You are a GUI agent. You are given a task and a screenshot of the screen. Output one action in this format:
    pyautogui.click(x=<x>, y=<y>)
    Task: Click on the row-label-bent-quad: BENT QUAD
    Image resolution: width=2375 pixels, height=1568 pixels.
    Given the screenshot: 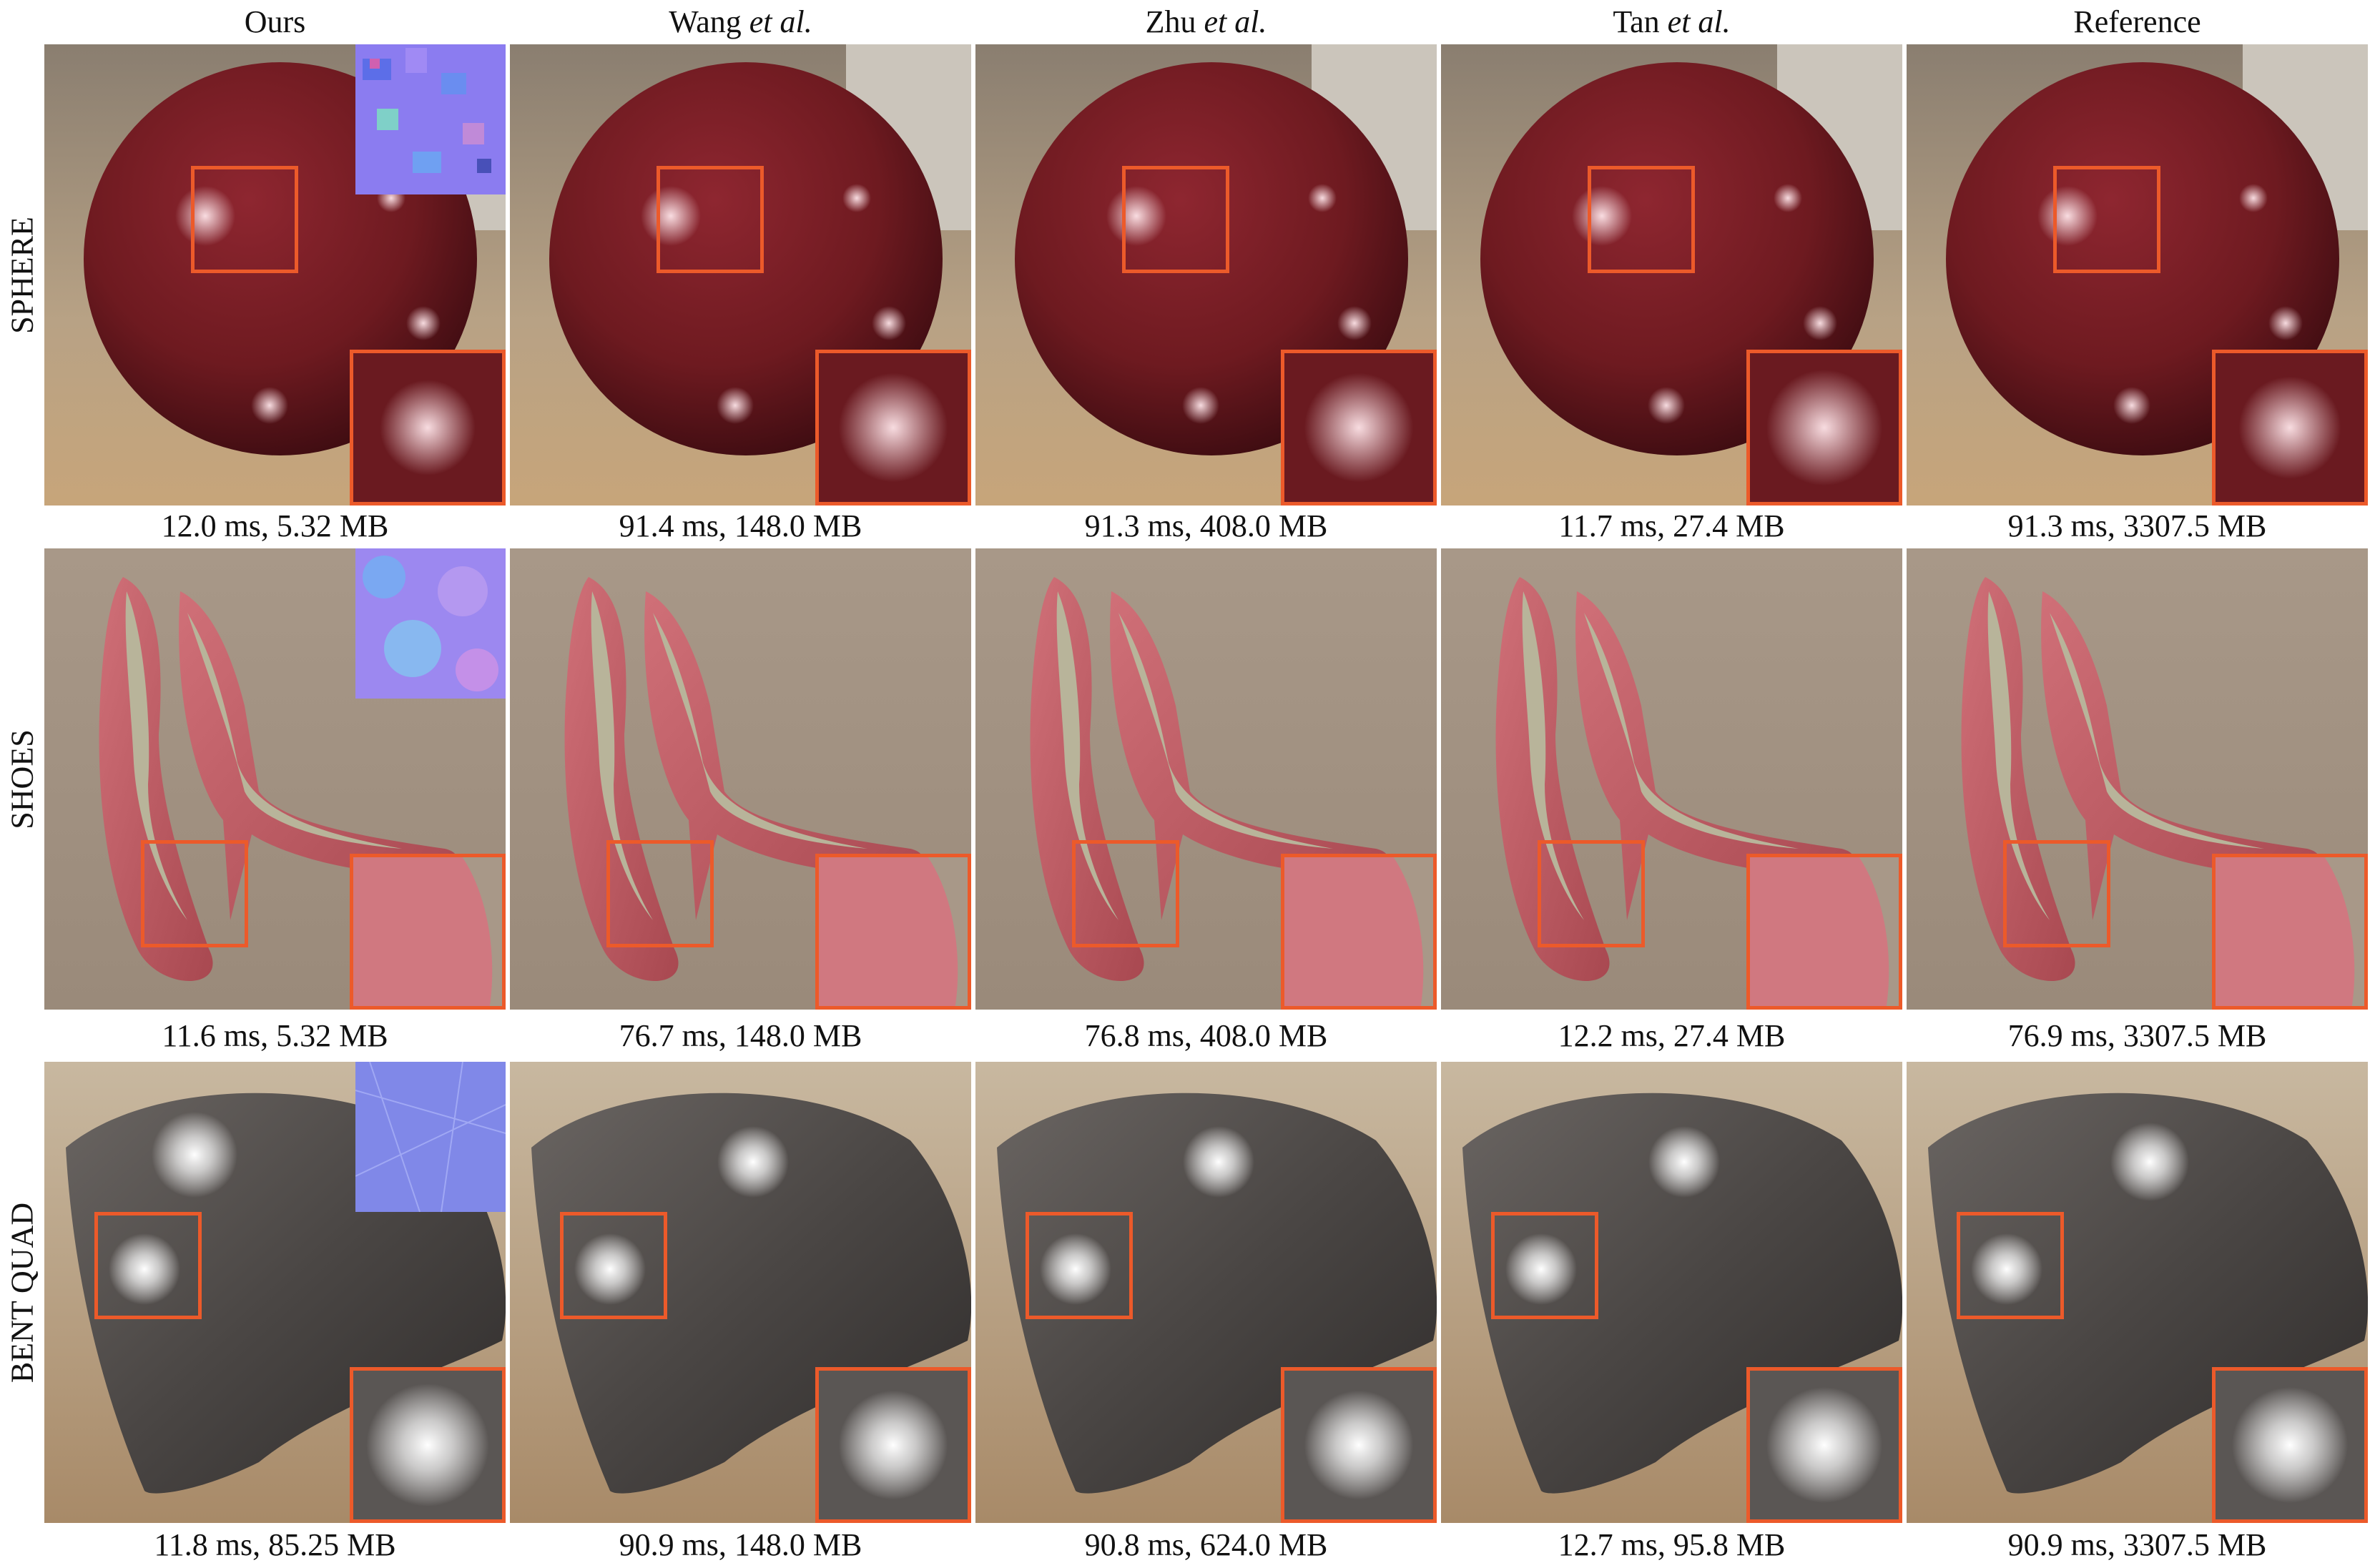 What is the action you would take?
    pyautogui.click(x=22, y=1292)
    